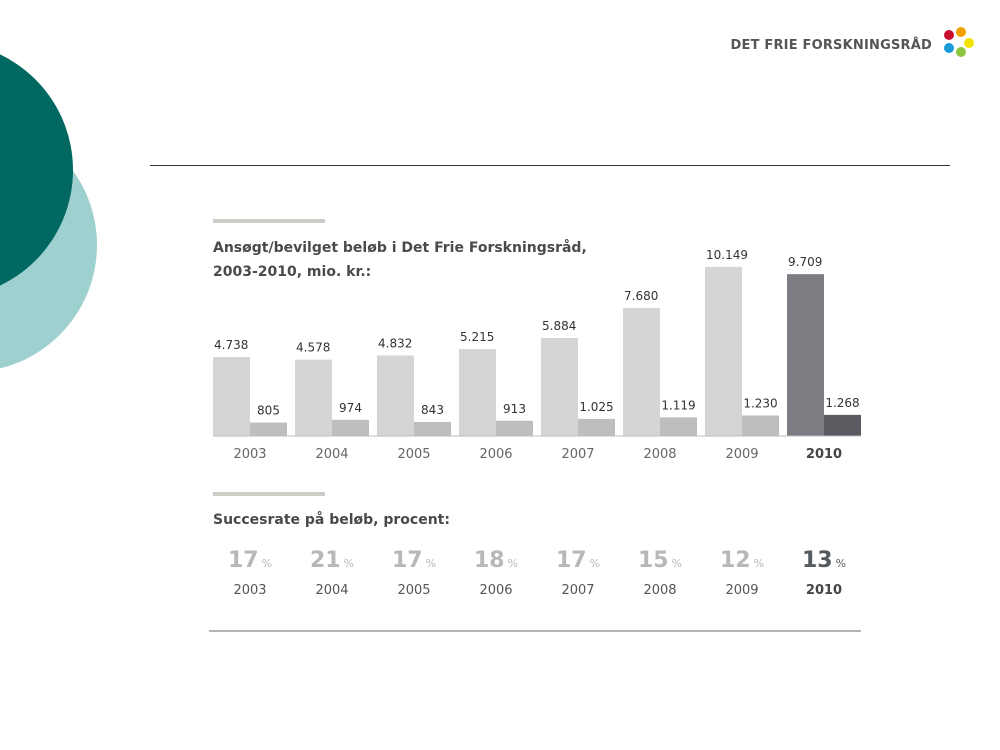 The width and height of the screenshot is (1000, 750). Describe the element at coordinates (268, 429) in the screenshot. I see `bar-granted-2003` at that location.